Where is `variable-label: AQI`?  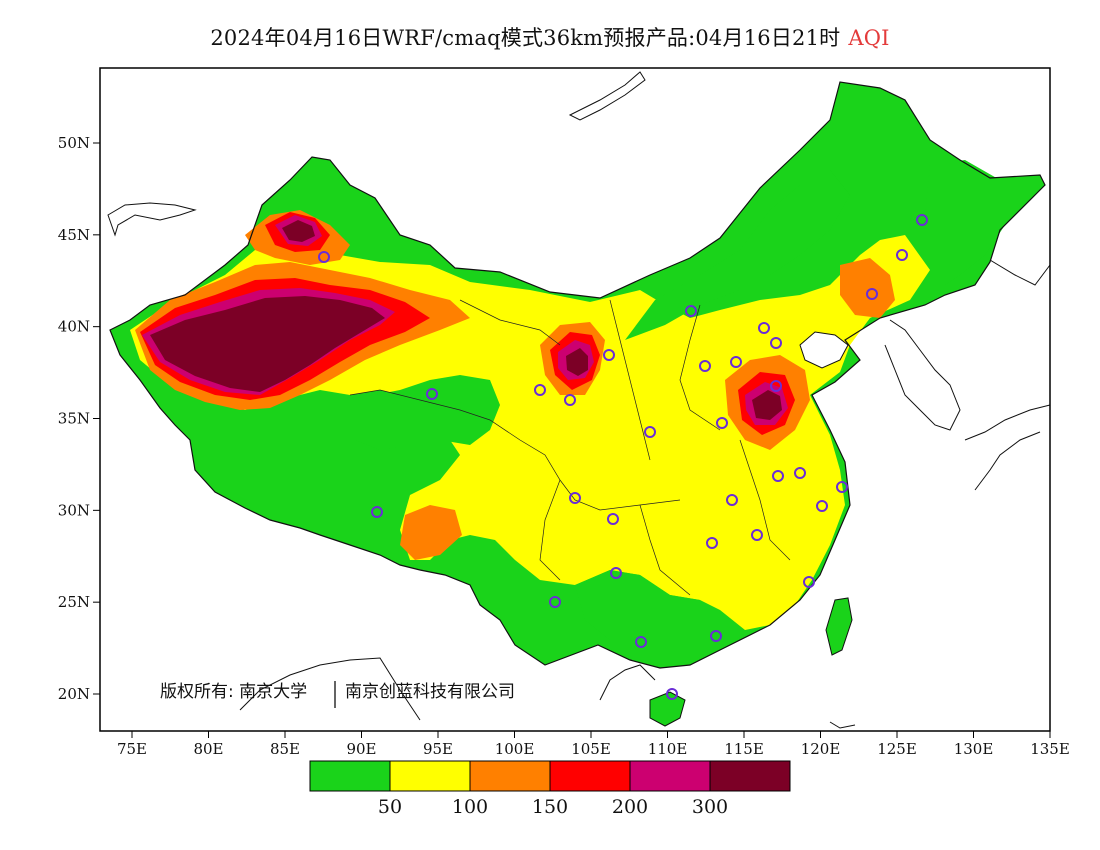 variable-label: AQI is located at coordinates (869, 38).